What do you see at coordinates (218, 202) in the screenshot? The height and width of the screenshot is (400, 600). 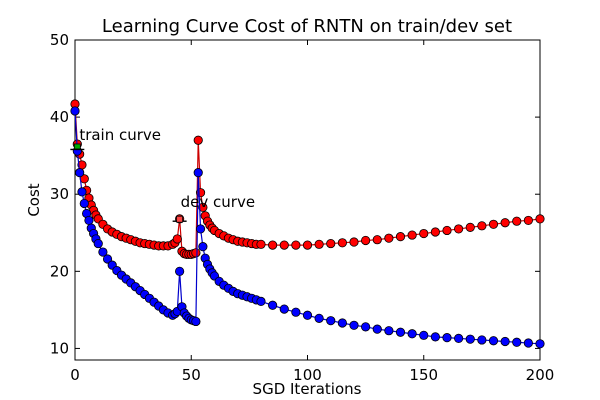 I see `dev-curve-annotation: dev curve` at bounding box center [218, 202].